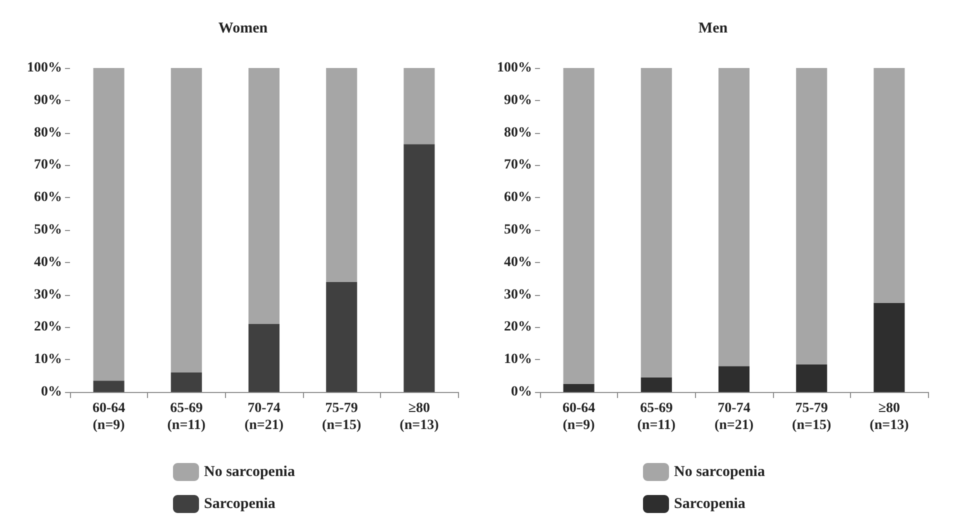  What do you see at coordinates (243, 28) in the screenshot?
I see `chart-title: Women` at bounding box center [243, 28].